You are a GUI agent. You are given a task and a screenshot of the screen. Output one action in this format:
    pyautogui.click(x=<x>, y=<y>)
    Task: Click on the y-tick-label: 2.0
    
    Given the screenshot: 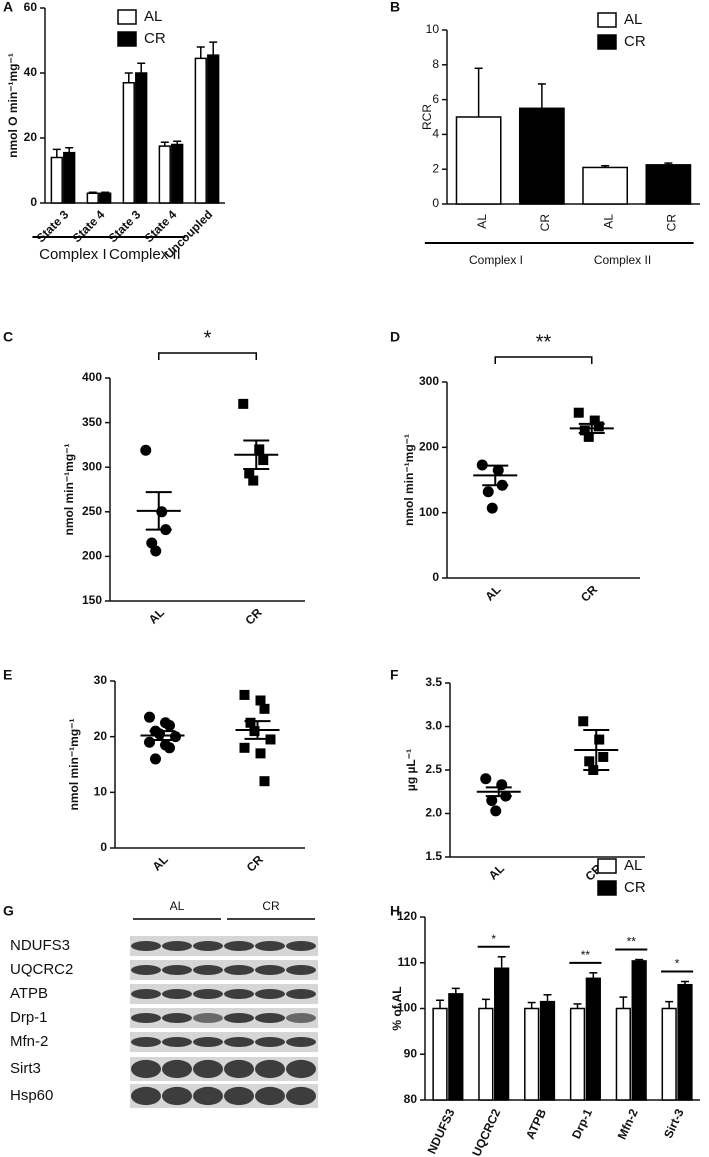 What is the action you would take?
    pyautogui.click(x=433, y=813)
    